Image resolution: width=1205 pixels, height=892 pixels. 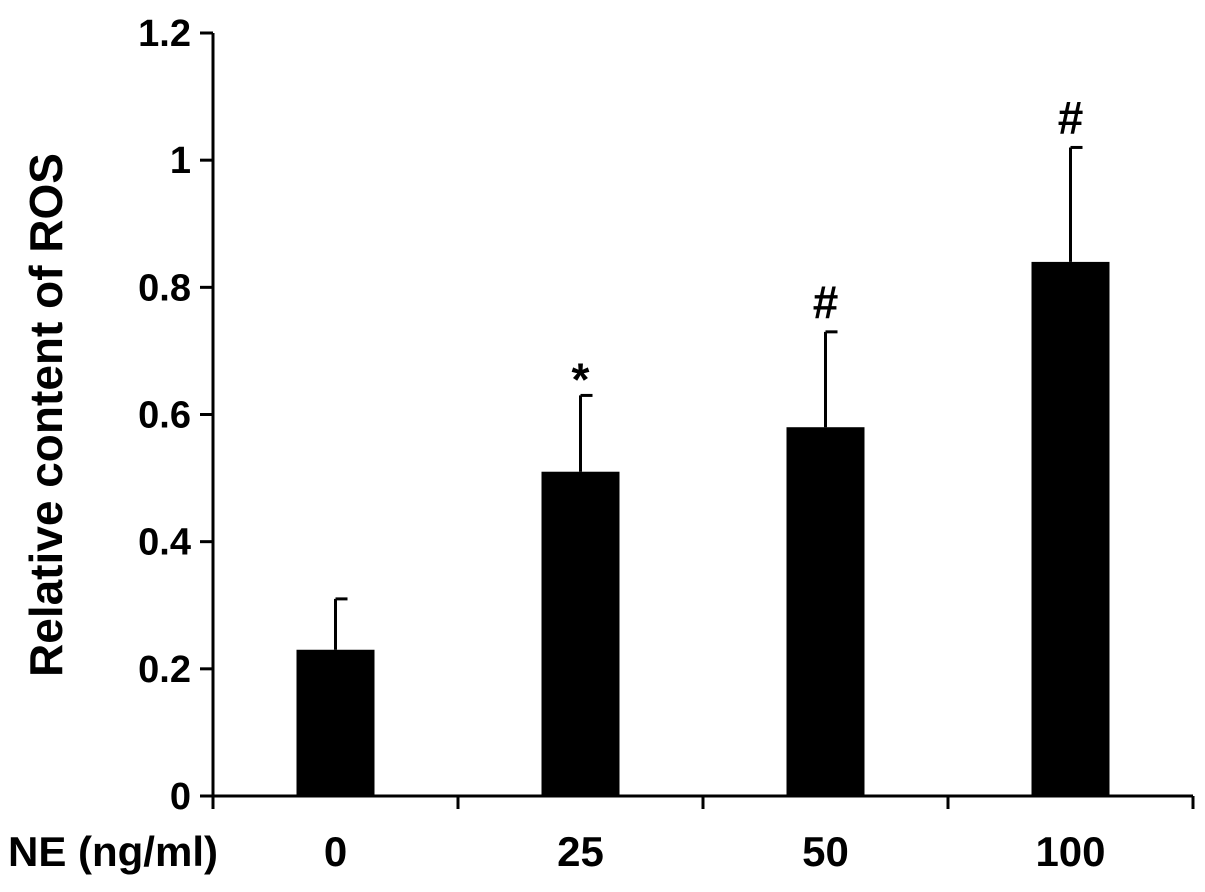 I want to click on annotations: * # #, so click(x=828, y=248).